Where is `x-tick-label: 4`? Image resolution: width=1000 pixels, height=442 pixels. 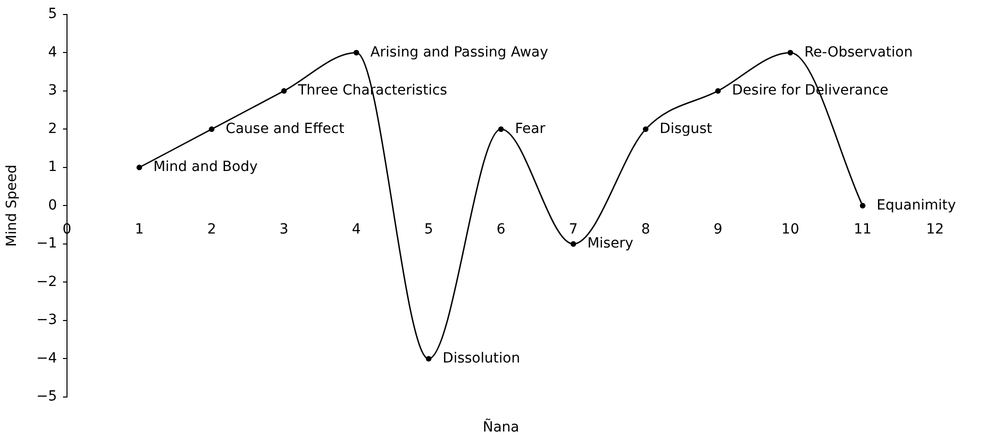
x-tick-label: 4 is located at coordinates (356, 230).